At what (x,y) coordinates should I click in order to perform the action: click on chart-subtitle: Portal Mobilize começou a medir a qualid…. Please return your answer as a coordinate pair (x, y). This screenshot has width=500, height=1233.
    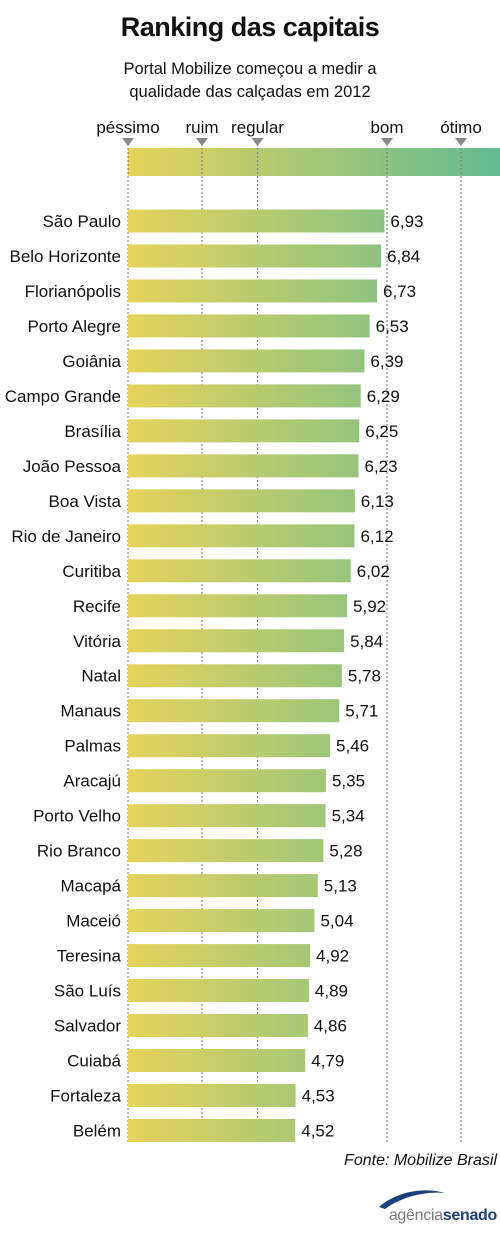
    Looking at the image, I should click on (250, 81).